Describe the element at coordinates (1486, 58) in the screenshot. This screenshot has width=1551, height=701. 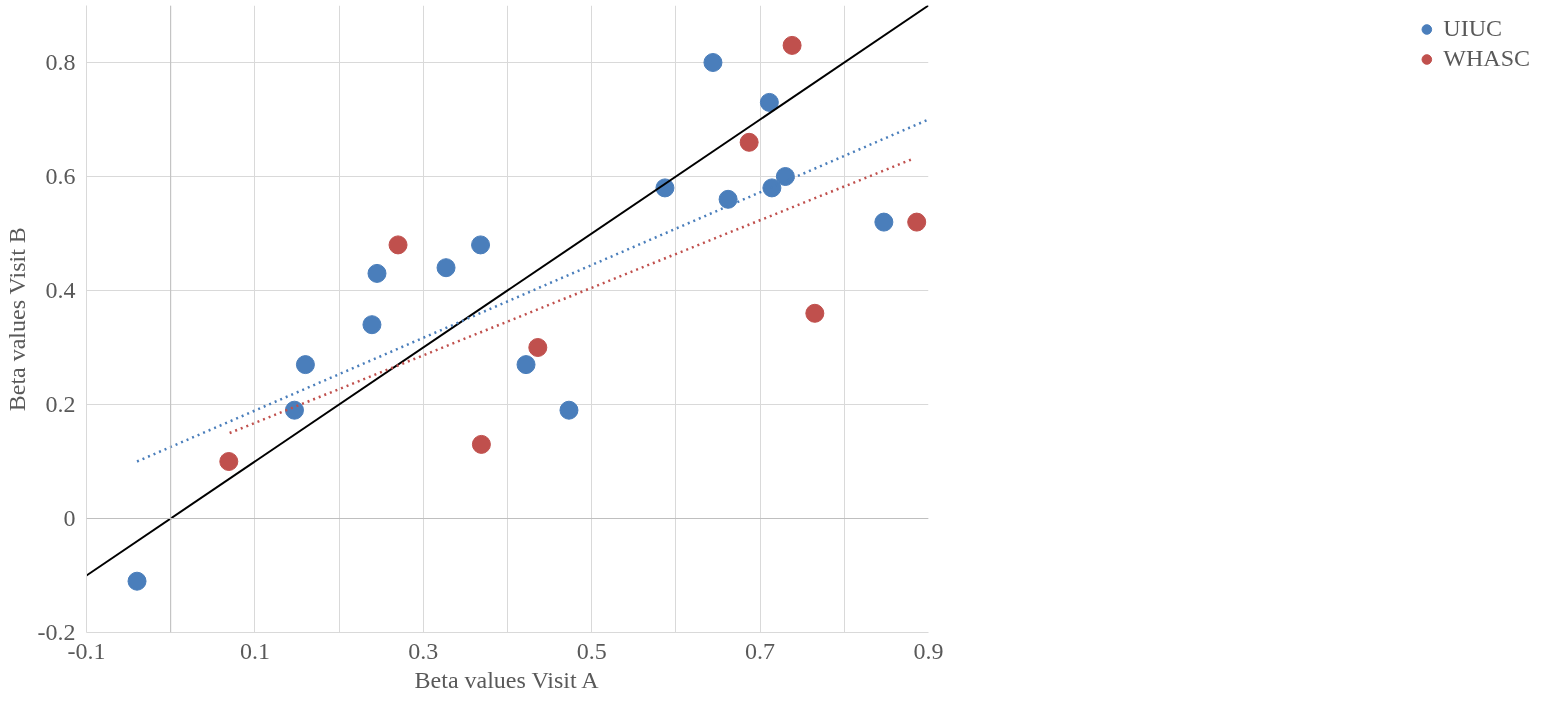
I see `legend-label: WHASC` at that location.